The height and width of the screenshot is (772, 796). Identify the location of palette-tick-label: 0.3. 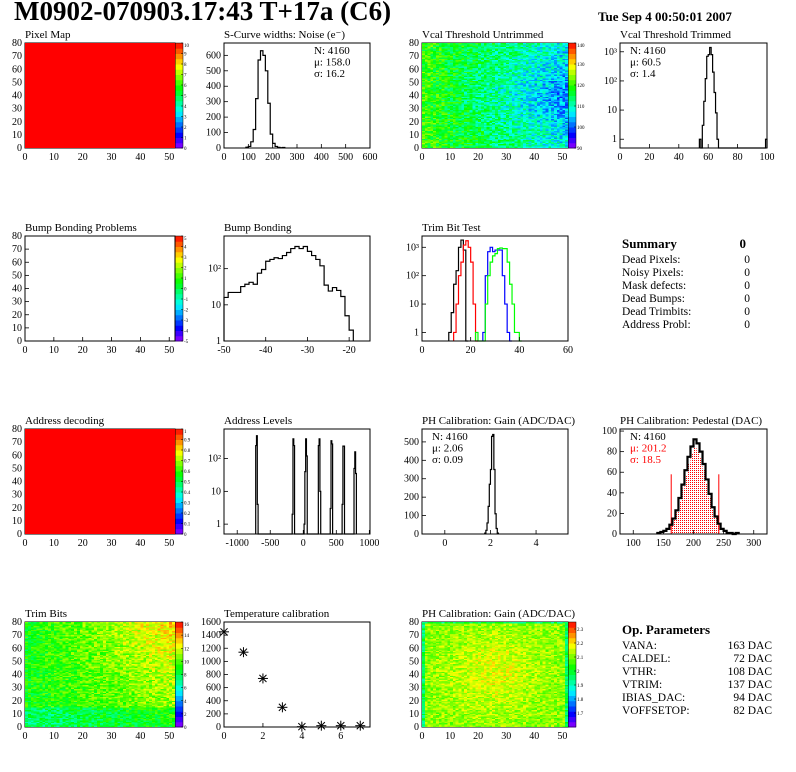
(187, 504).